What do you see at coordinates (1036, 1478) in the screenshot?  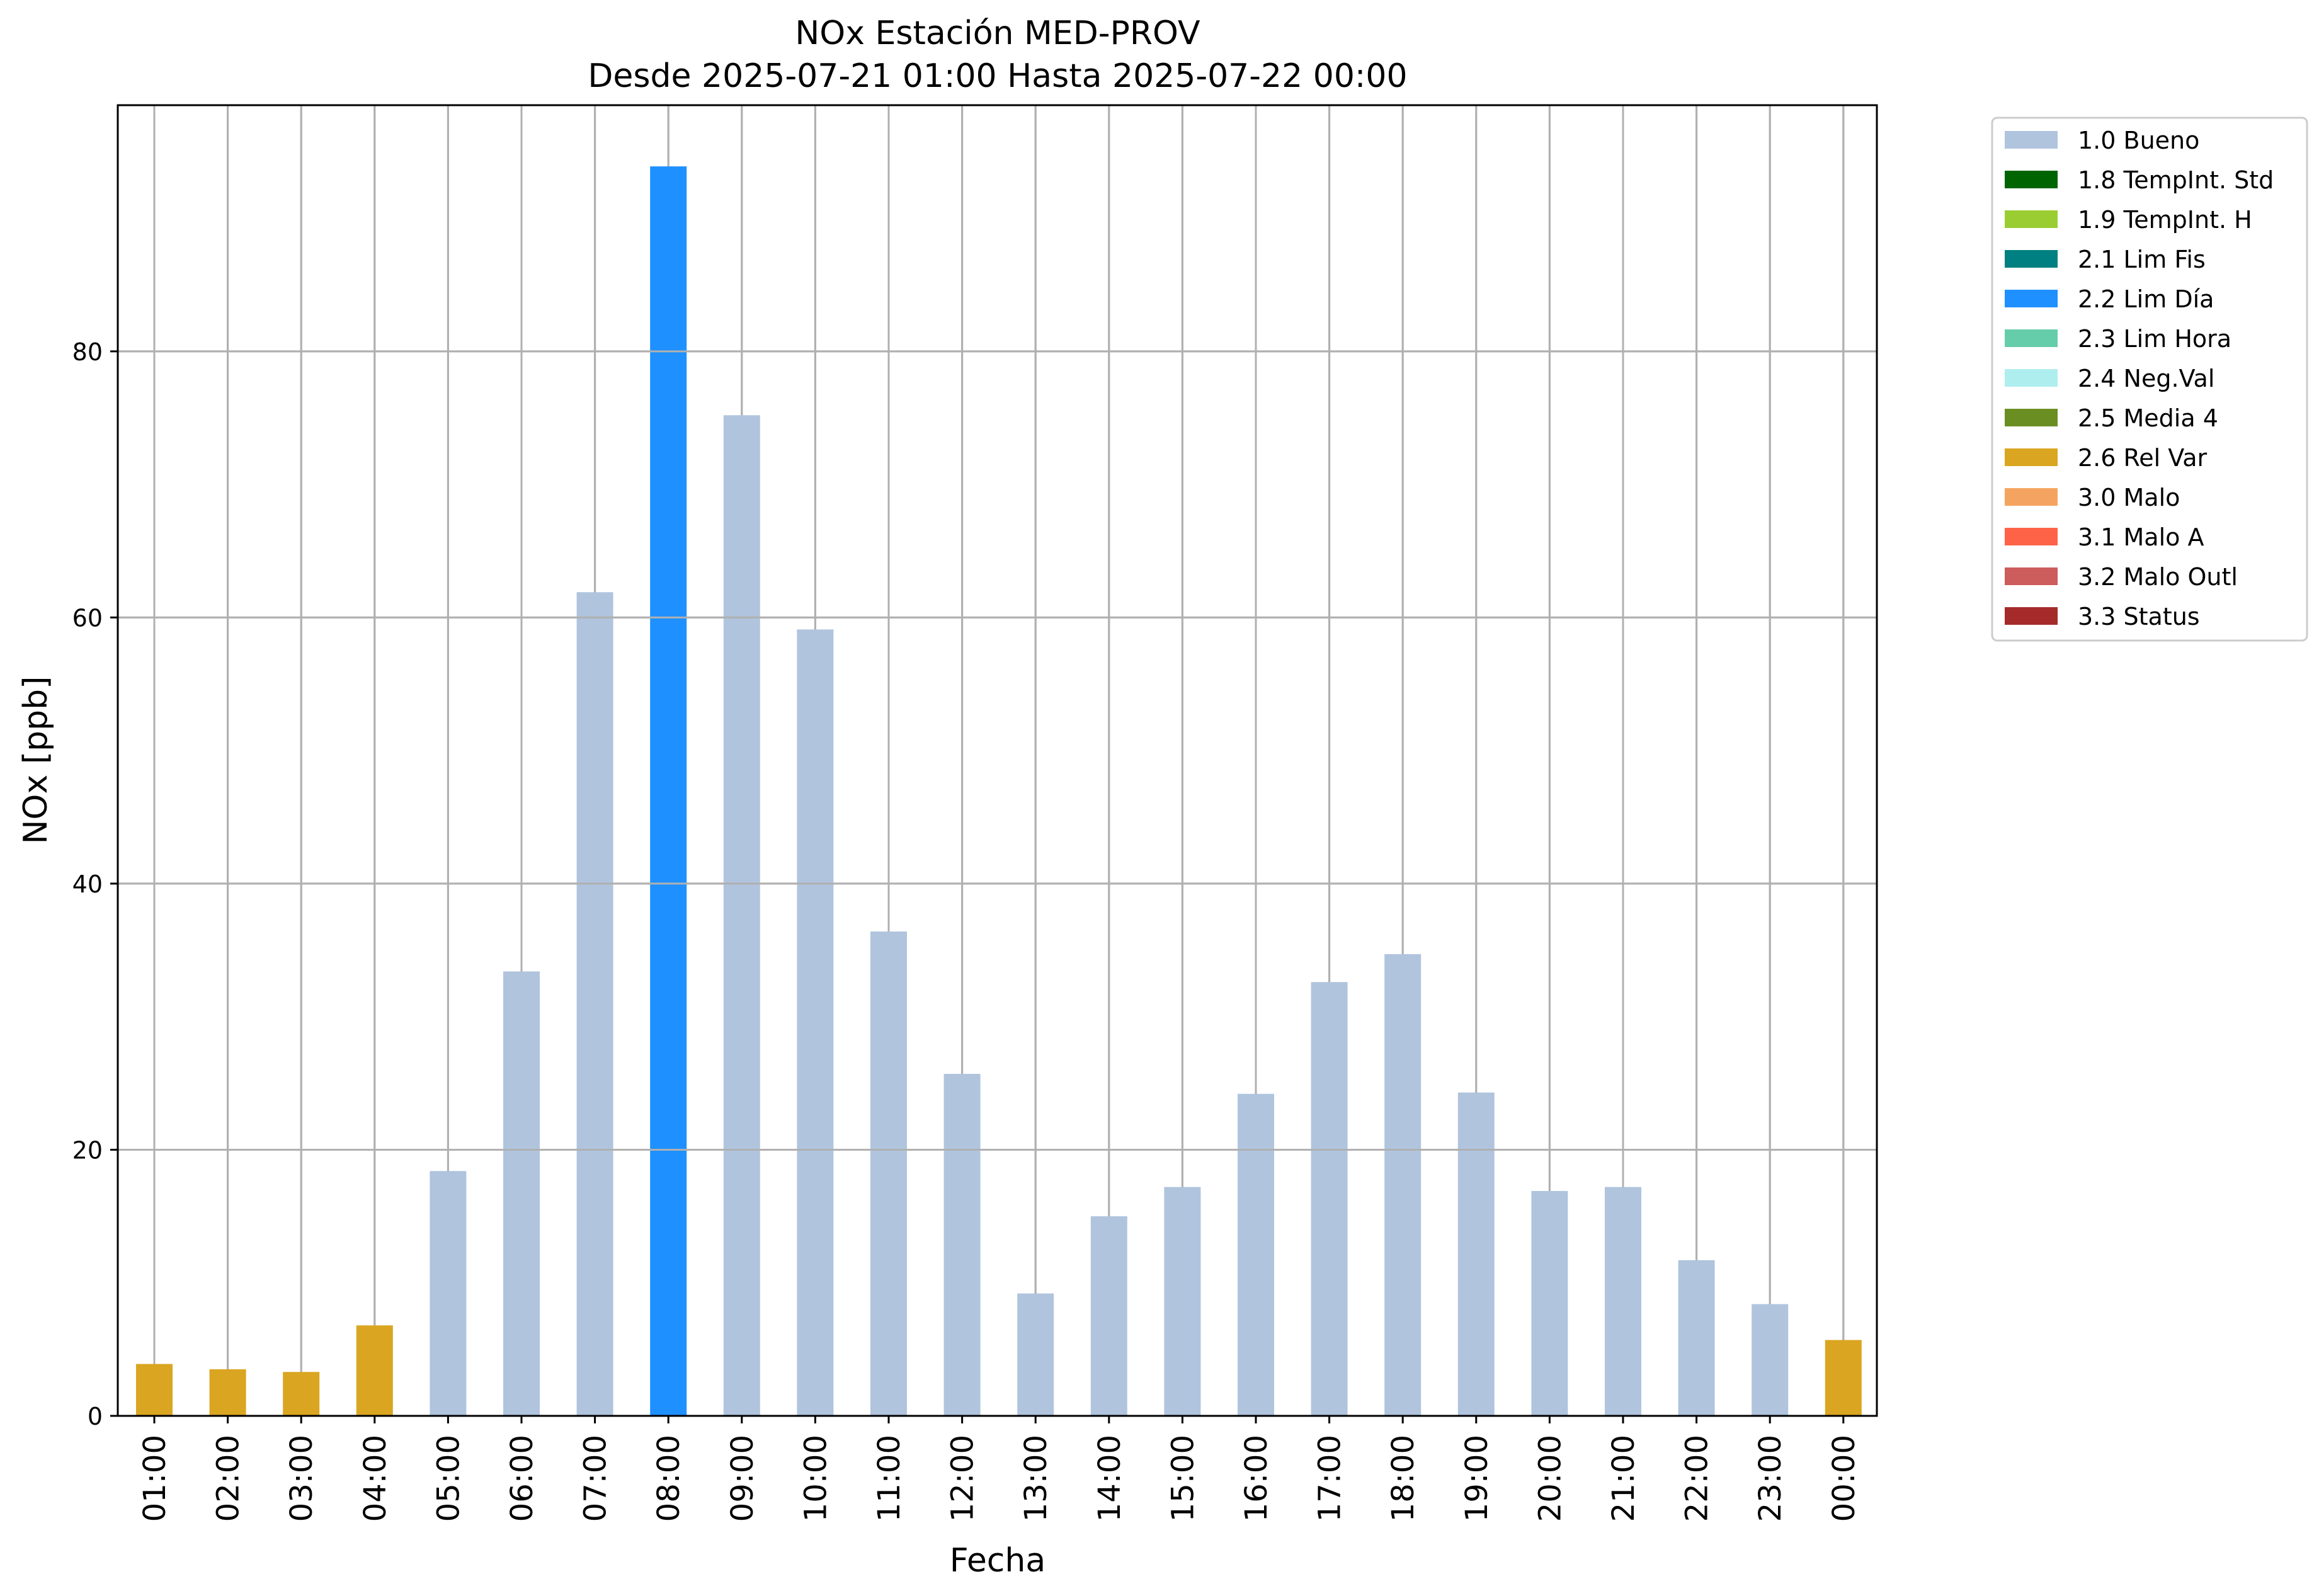 I see `x-tick-label: 13:00` at bounding box center [1036, 1478].